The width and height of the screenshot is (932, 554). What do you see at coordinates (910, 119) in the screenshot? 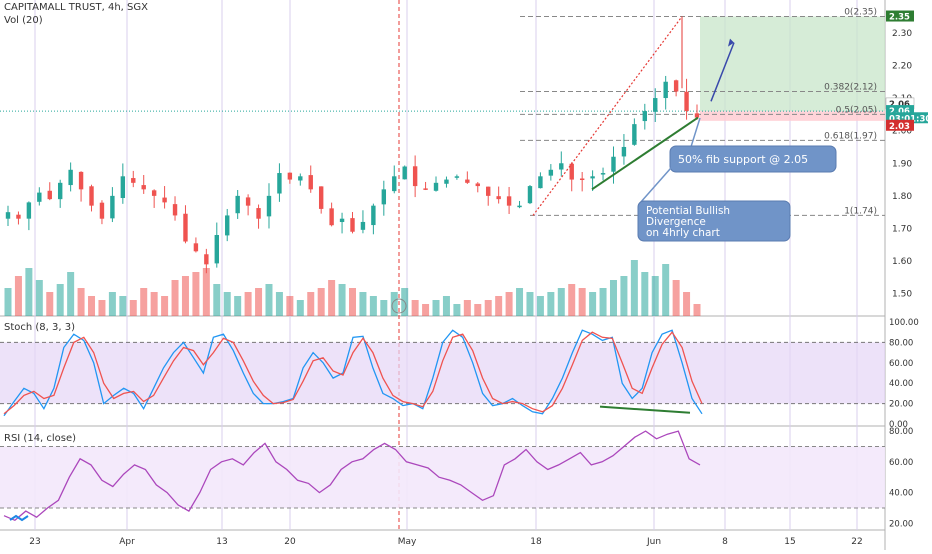
I see `price-tag-label: 03:01:30` at bounding box center [910, 119].